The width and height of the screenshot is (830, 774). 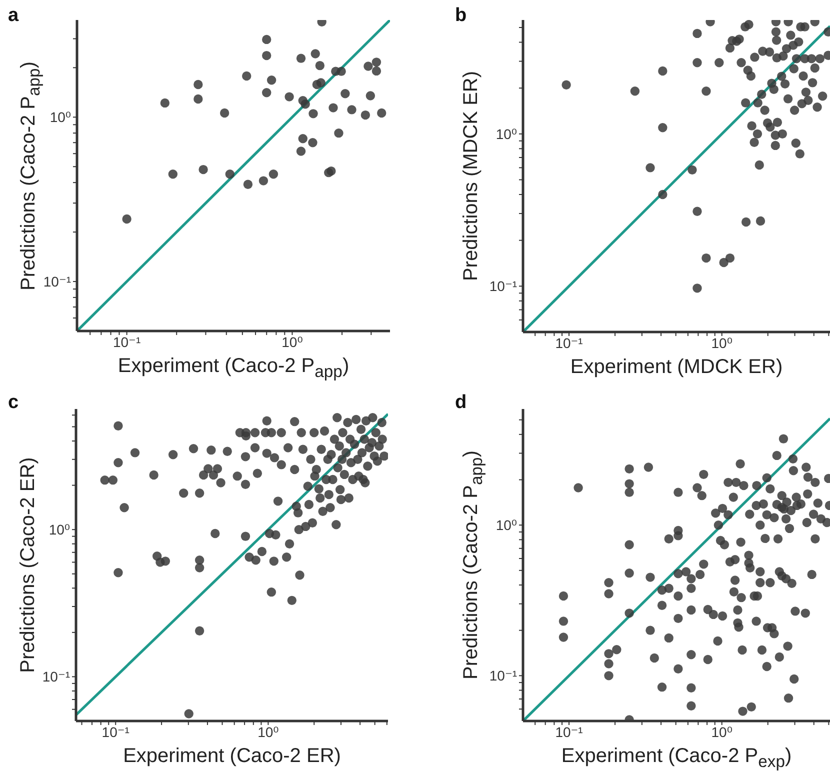 What do you see at coordinates (676, 758) in the screenshot?
I see `x-axis-title: Experiment (Caco-2 P$_{exp}$)` at bounding box center [676, 758].